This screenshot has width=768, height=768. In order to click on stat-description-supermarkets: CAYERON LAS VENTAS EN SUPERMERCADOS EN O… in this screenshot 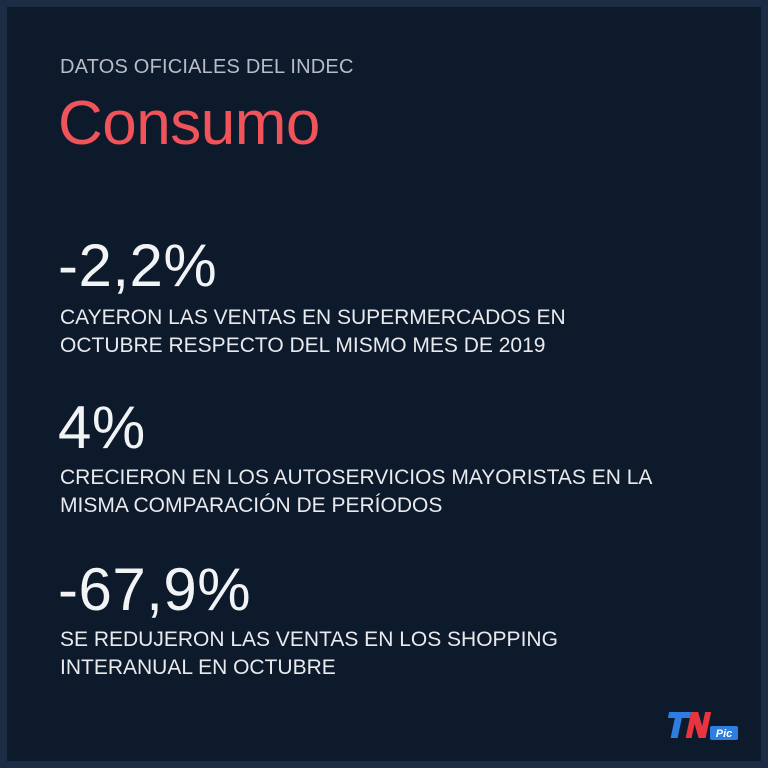, I will do `click(390, 332)`.